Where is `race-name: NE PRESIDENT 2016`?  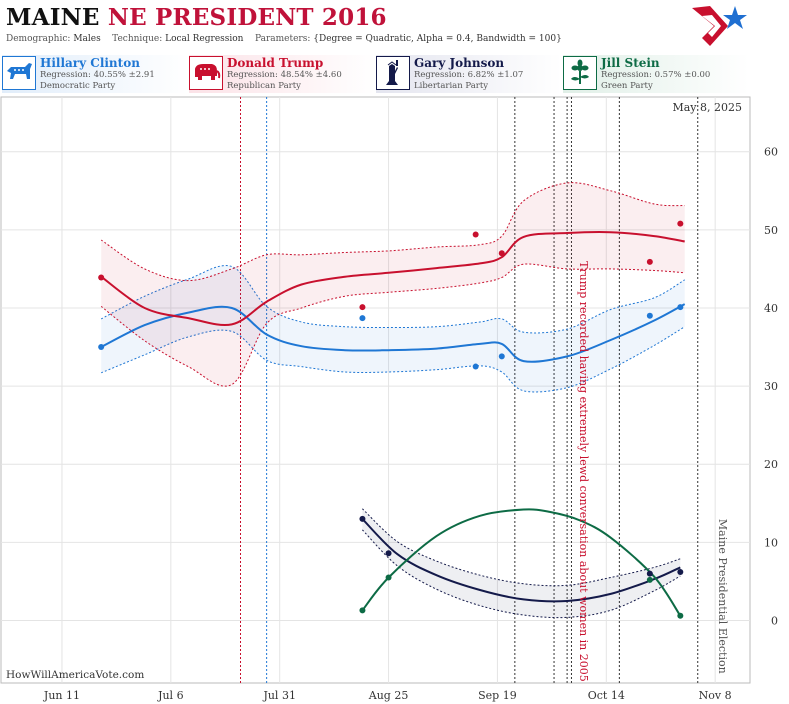 race-name: NE PRESIDENT 2016 is located at coordinates (247, 17).